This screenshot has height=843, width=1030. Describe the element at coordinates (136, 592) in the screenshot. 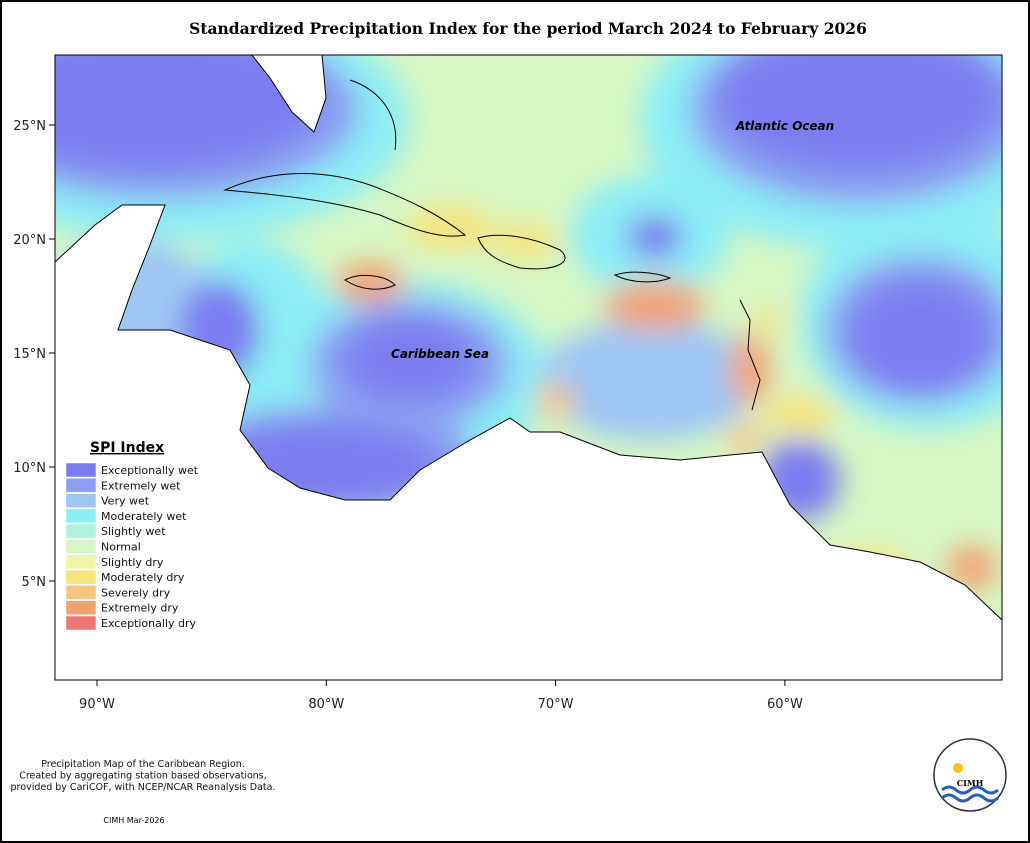

I see `legend-label: Severely dry` at that location.